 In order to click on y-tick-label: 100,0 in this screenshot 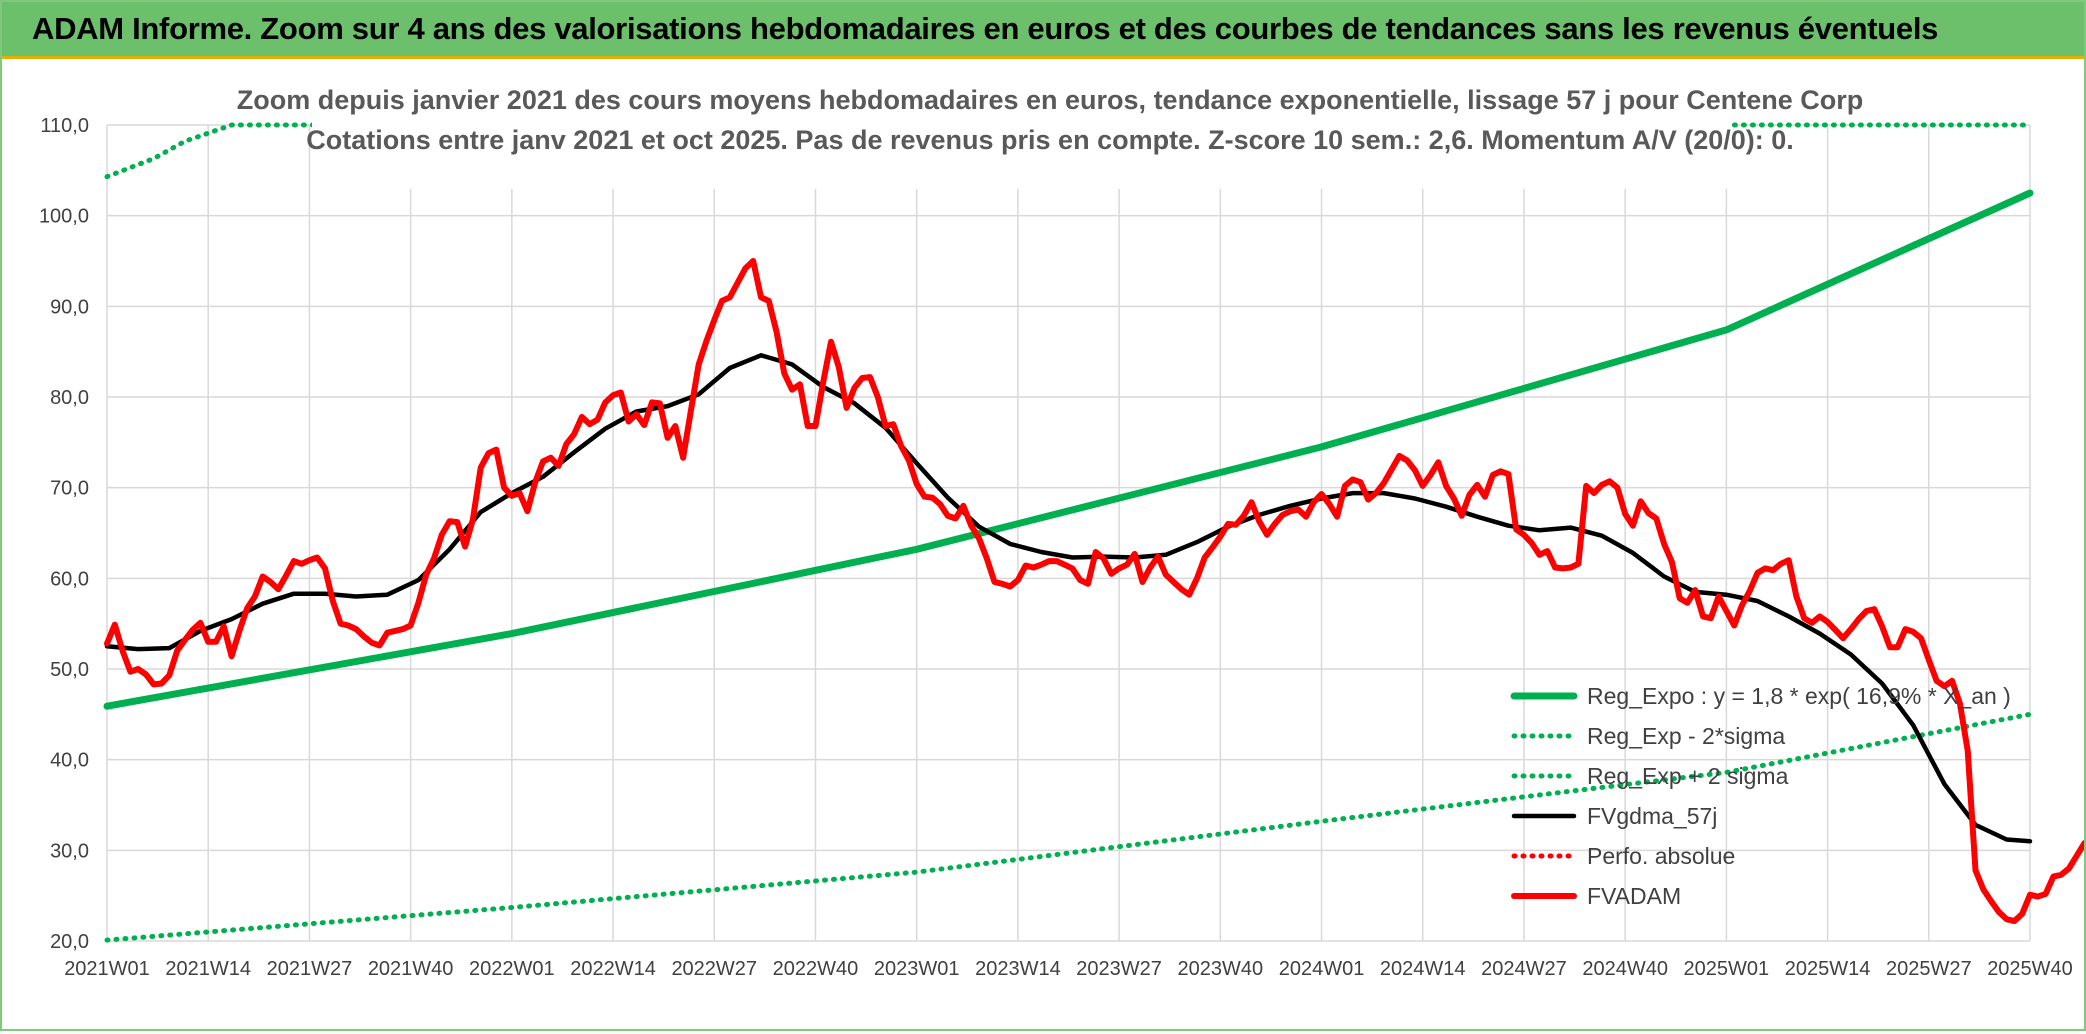, I will do `click(64, 217)`.